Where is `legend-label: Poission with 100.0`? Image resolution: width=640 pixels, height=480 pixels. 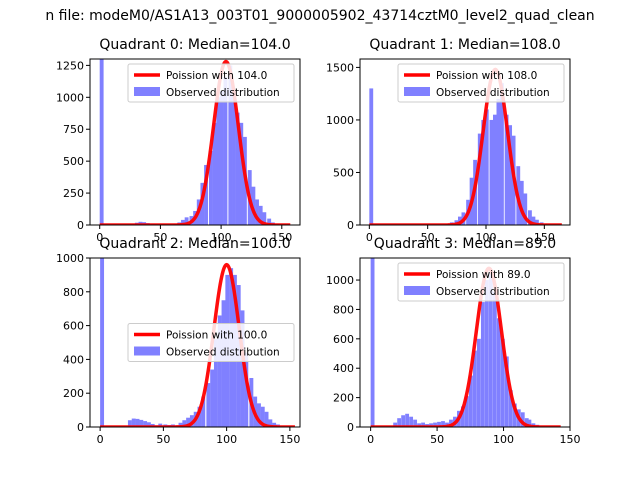
legend-label: Poission with 100.0 is located at coordinates (216, 336).